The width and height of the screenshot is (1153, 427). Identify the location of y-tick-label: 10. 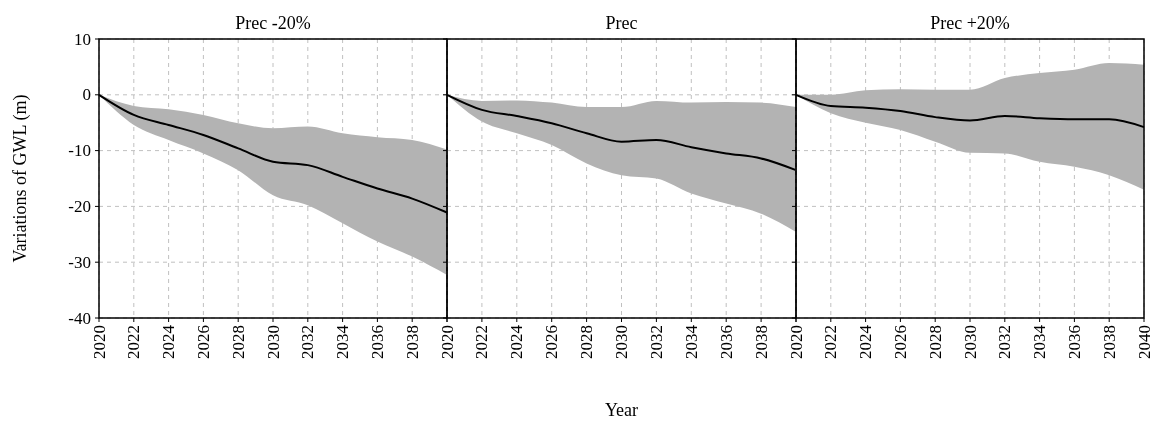
(82, 39).